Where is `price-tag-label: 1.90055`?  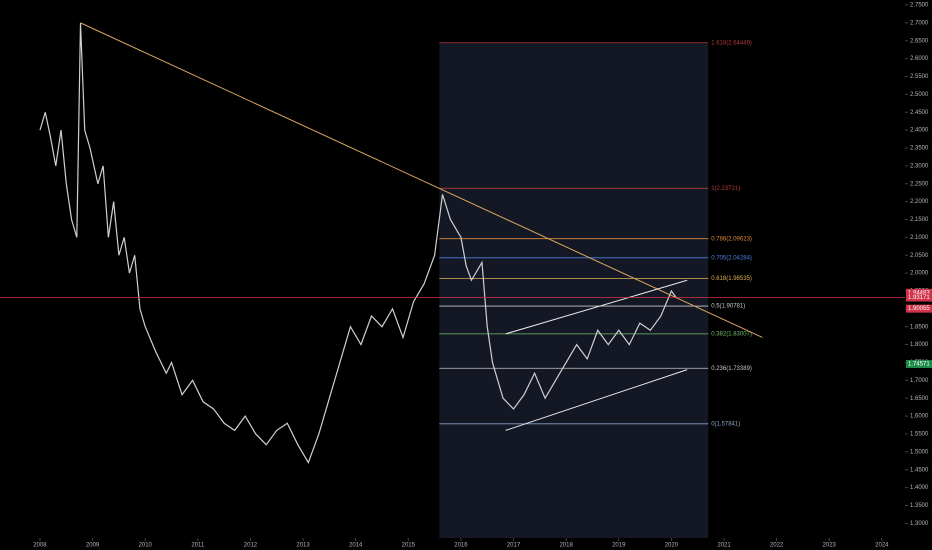
price-tag-label: 1.90055 is located at coordinates (919, 309).